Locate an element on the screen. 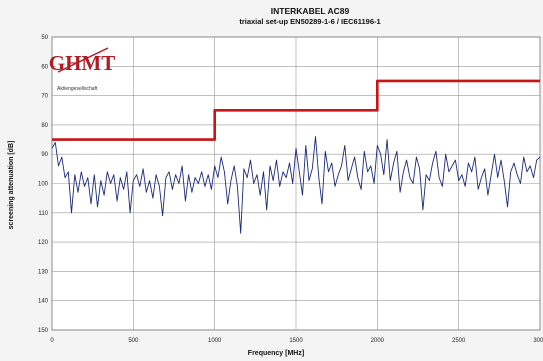 Image resolution: width=543 pixels, height=361 pixels. y-axis-label: screening attenuation [dB] is located at coordinates (11, 185).